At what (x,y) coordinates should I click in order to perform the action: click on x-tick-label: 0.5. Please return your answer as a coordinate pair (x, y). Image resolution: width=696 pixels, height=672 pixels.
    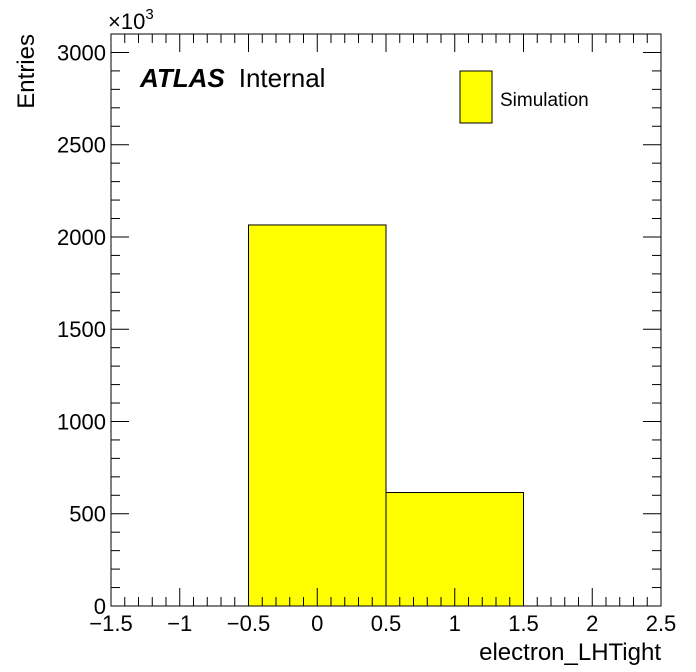
    Looking at the image, I should click on (386, 623).